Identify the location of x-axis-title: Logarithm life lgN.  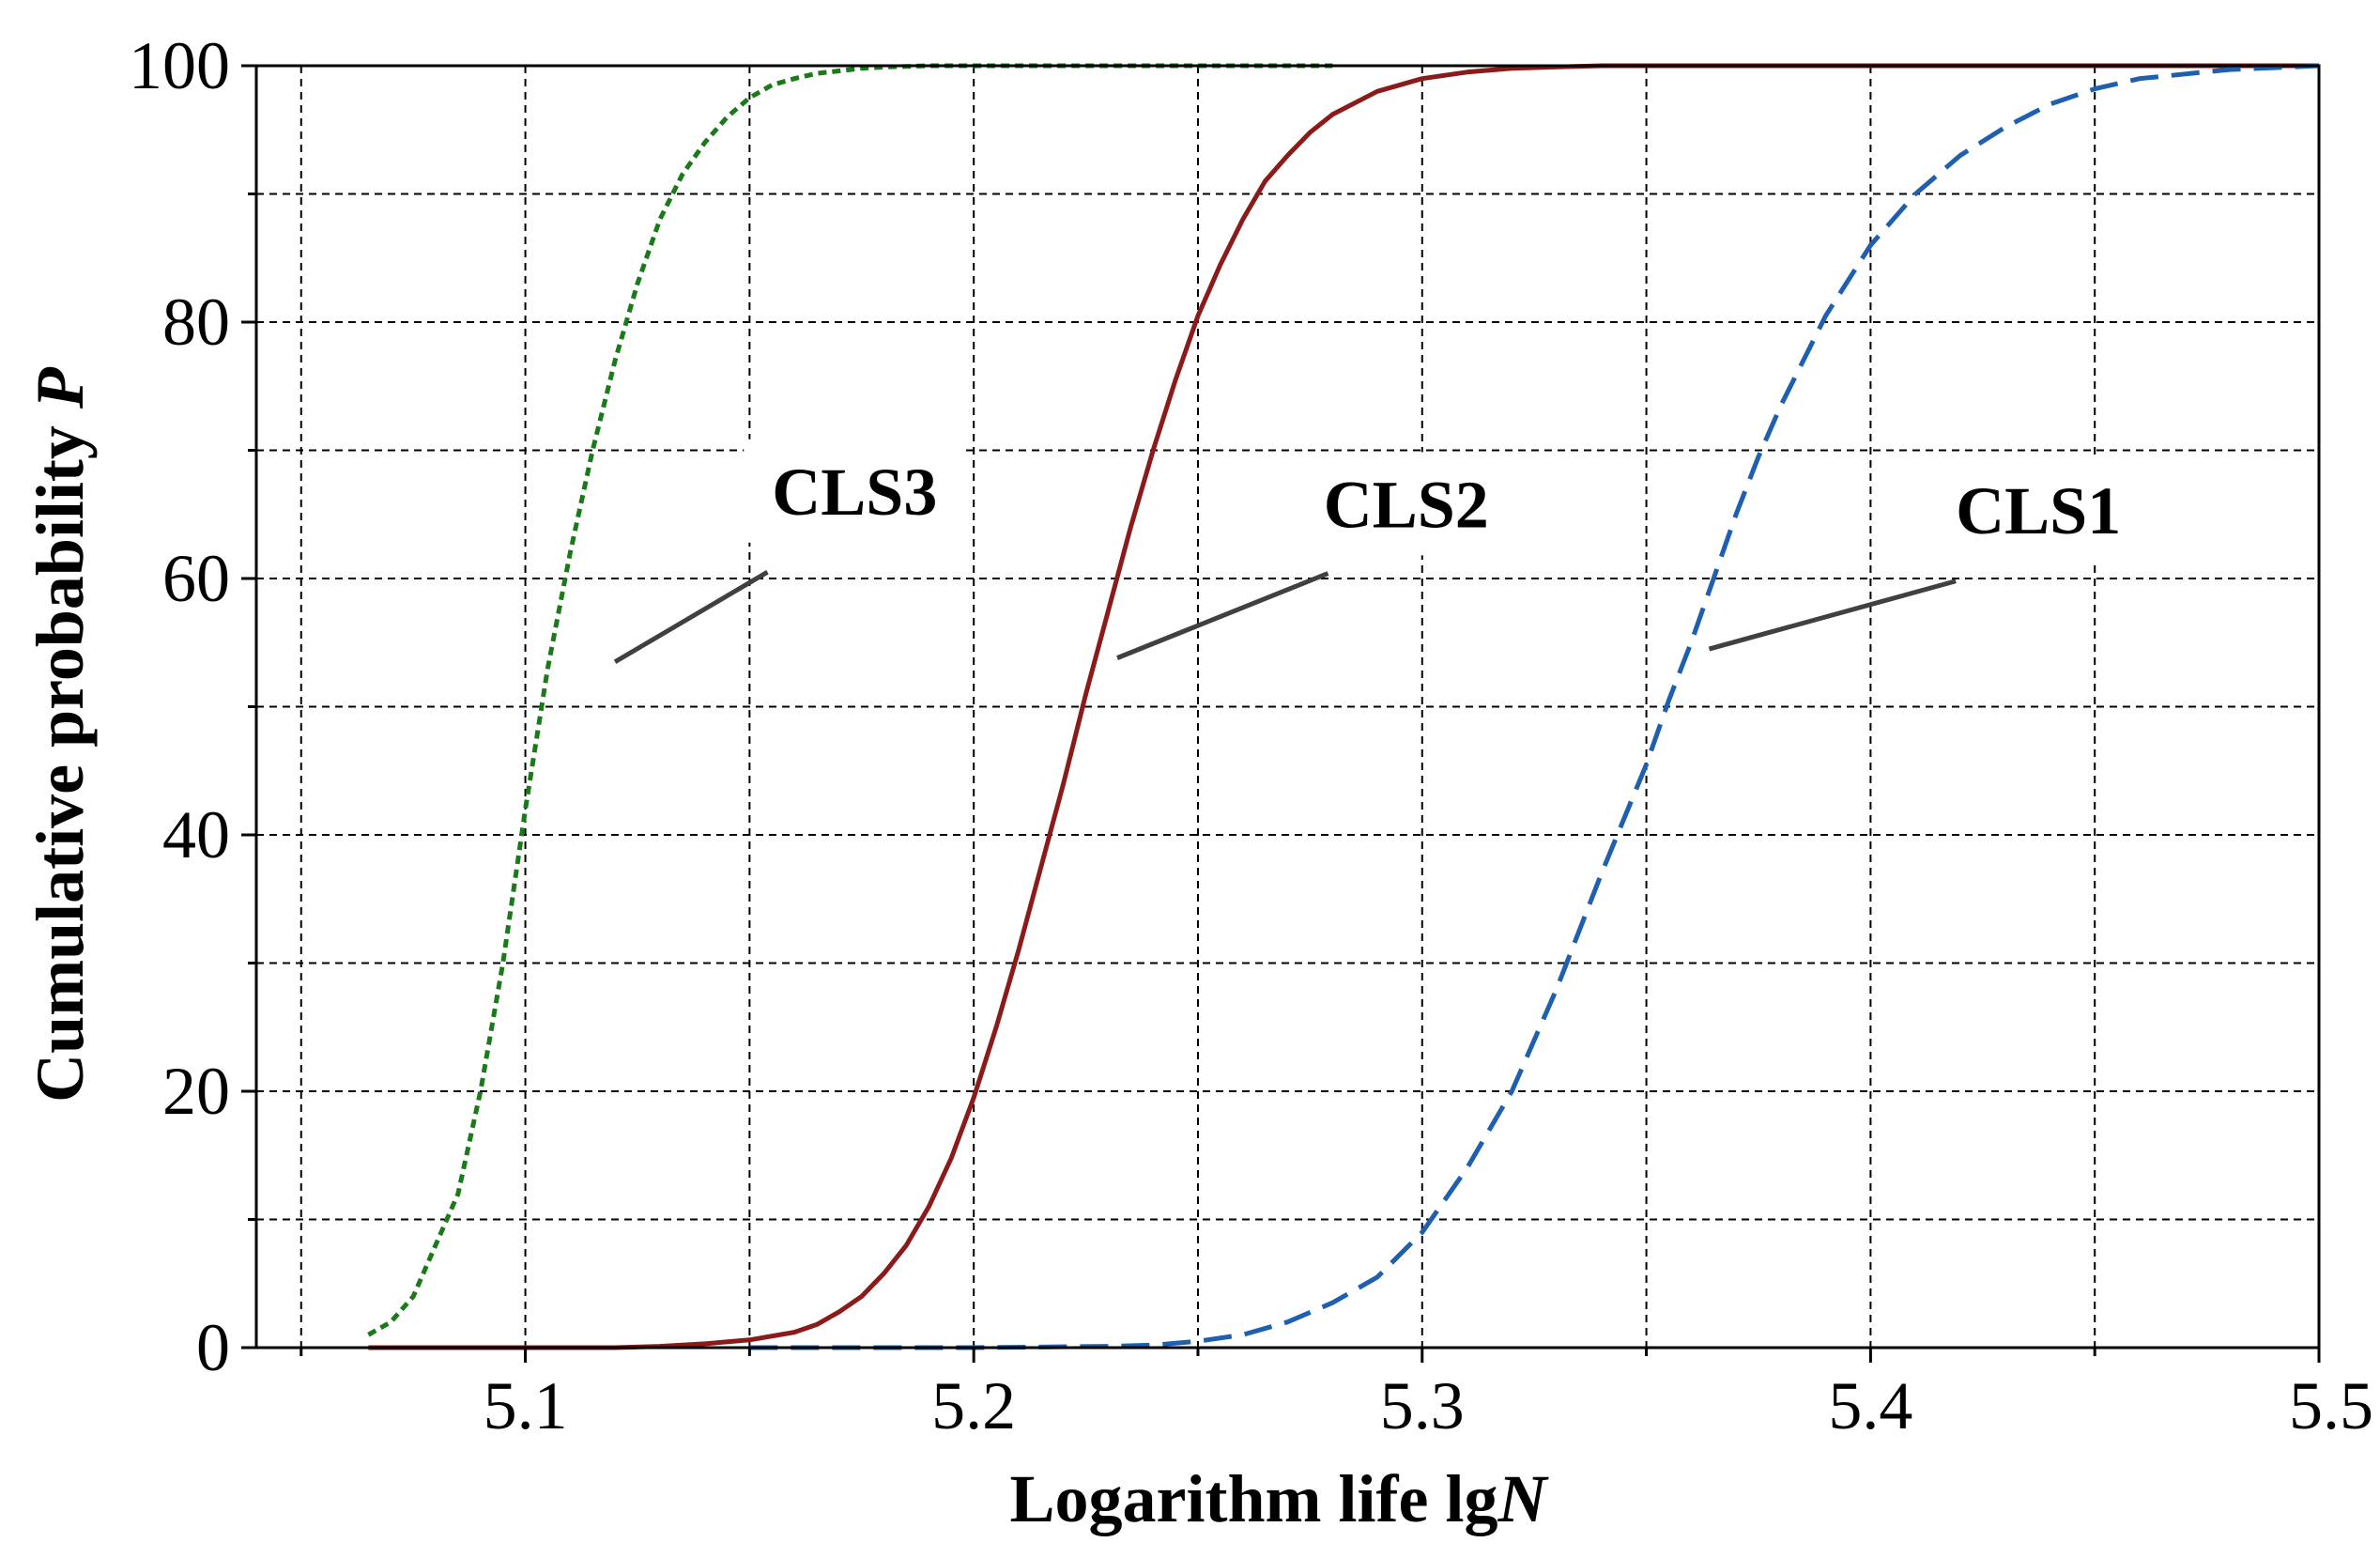
(1280, 1498).